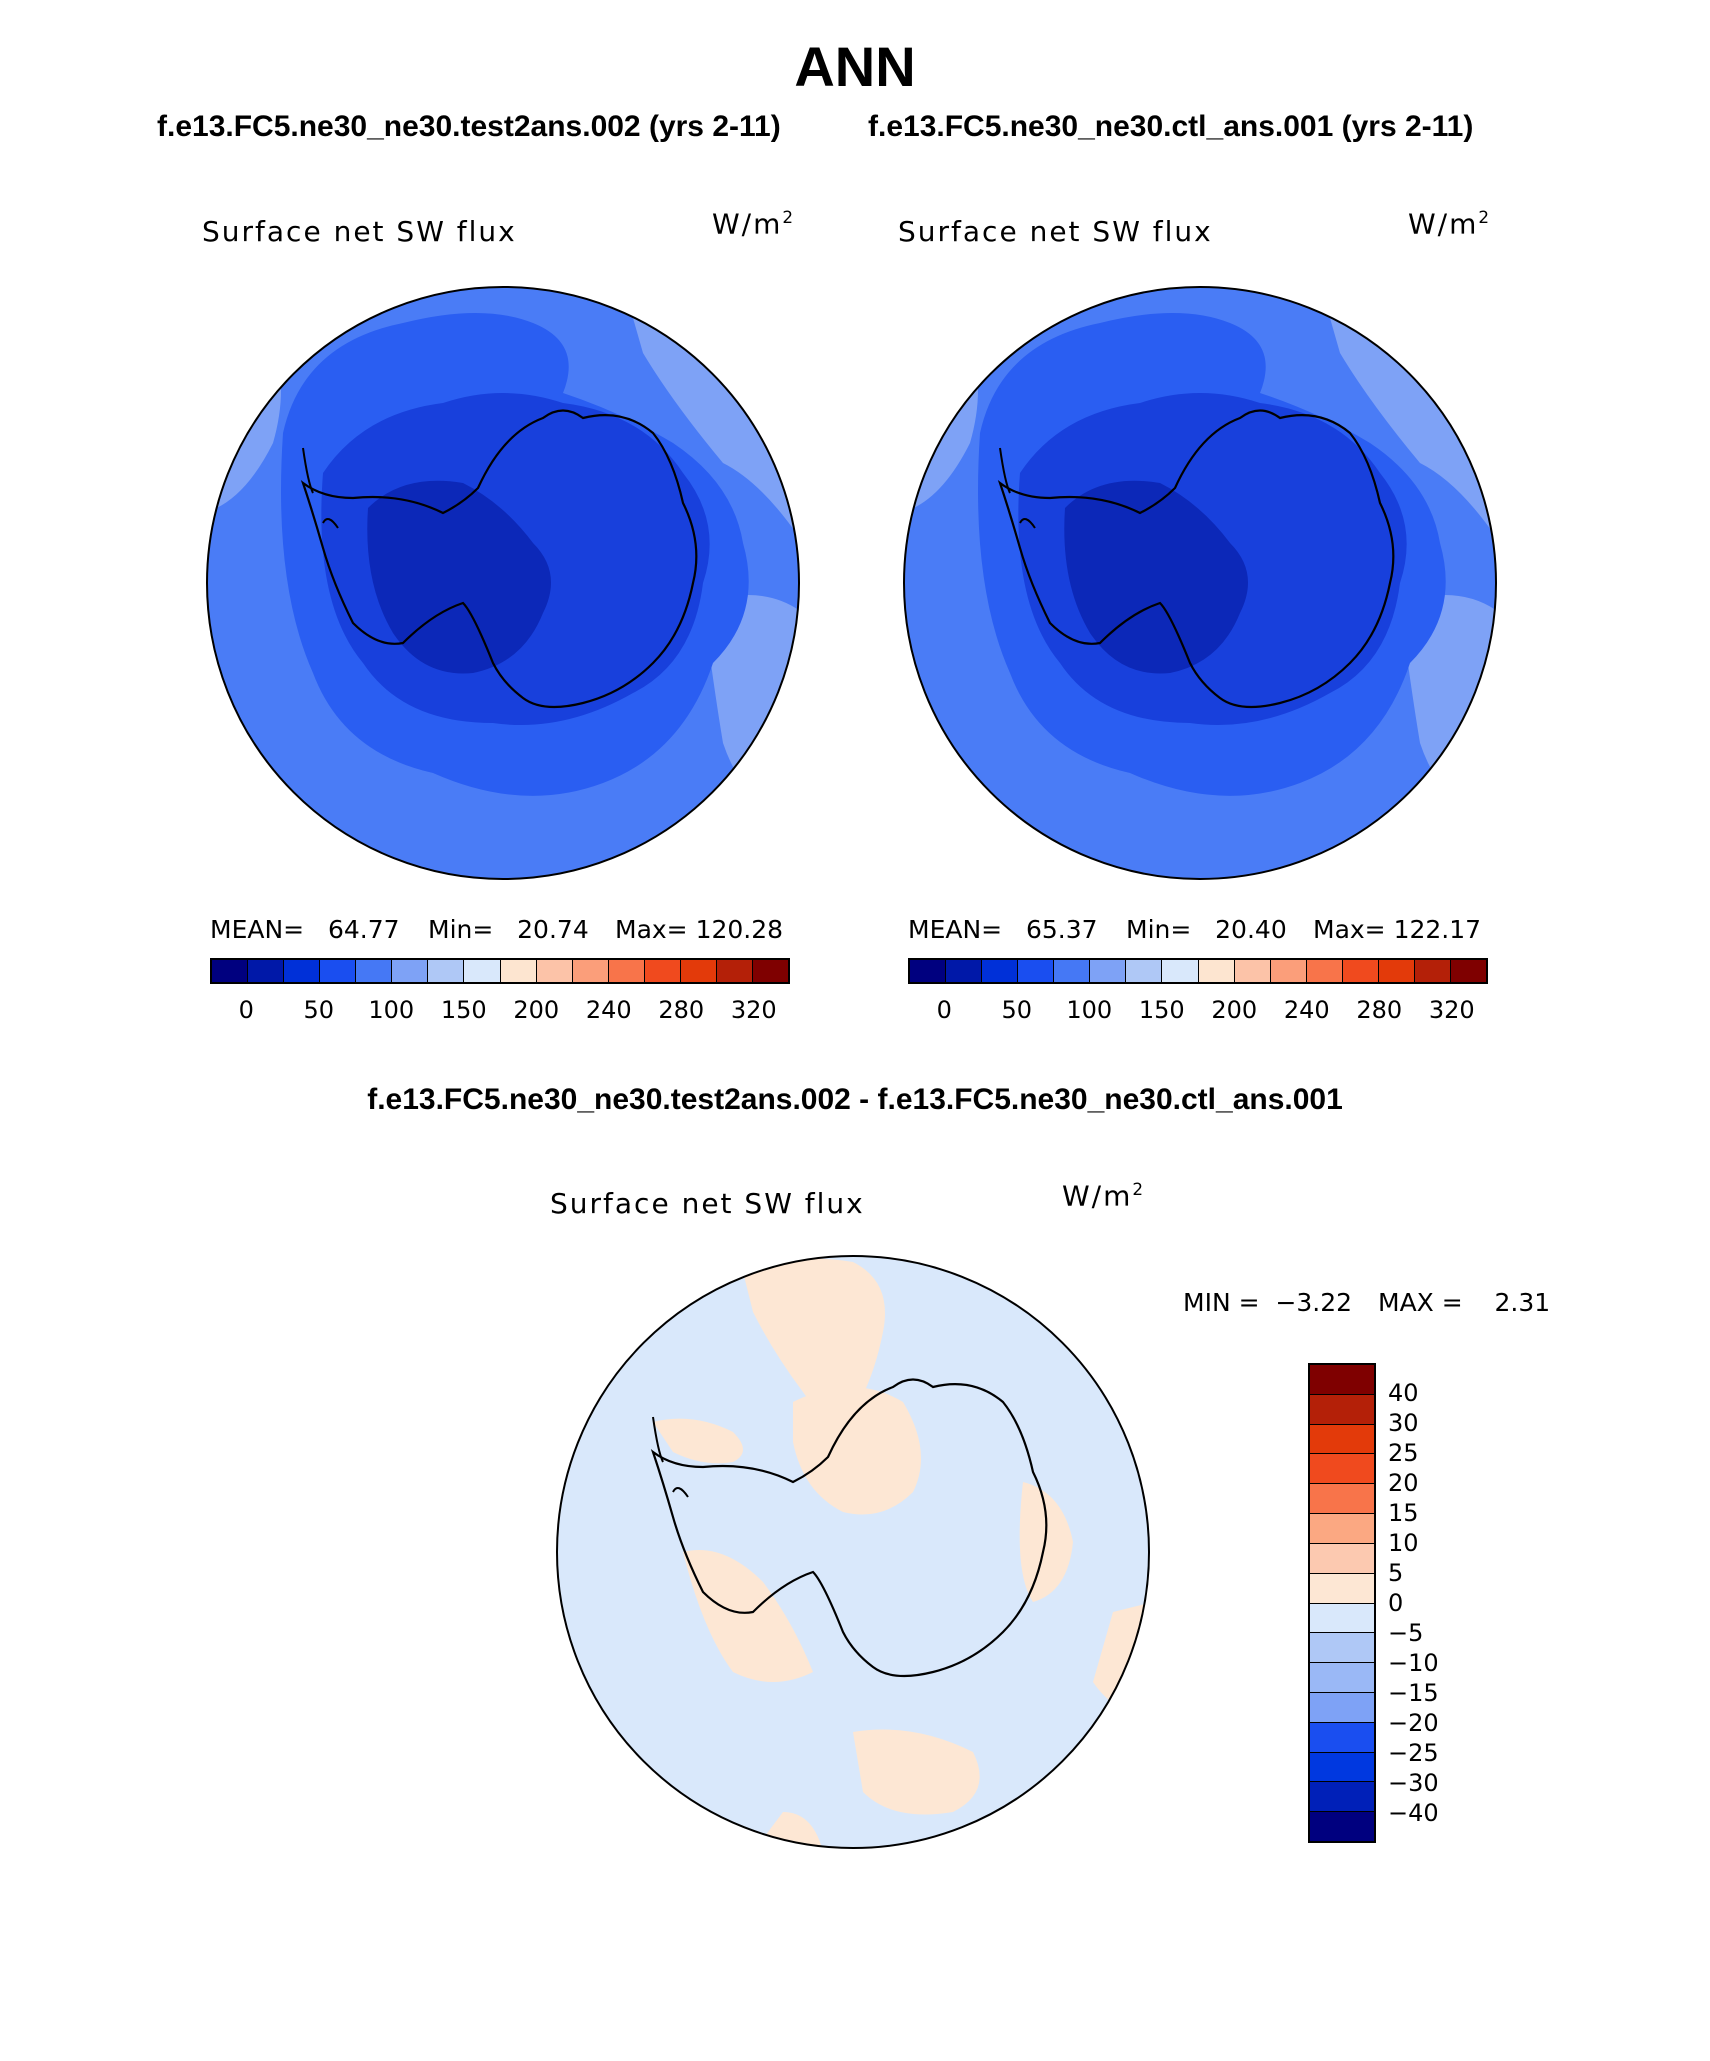 The height and width of the screenshot is (2061, 1710). I want to click on page-title: ANN, so click(855, 66).